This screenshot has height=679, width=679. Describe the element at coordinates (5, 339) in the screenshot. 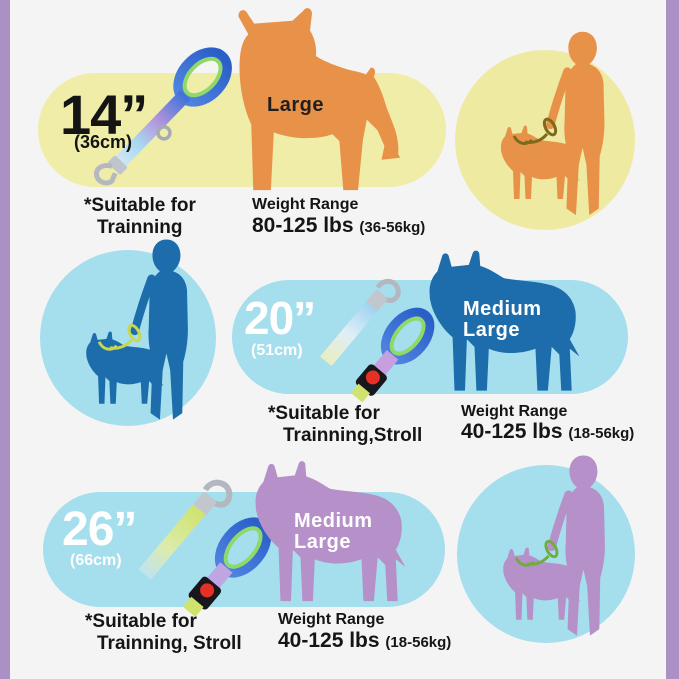

I see `left-border-stripe` at that location.